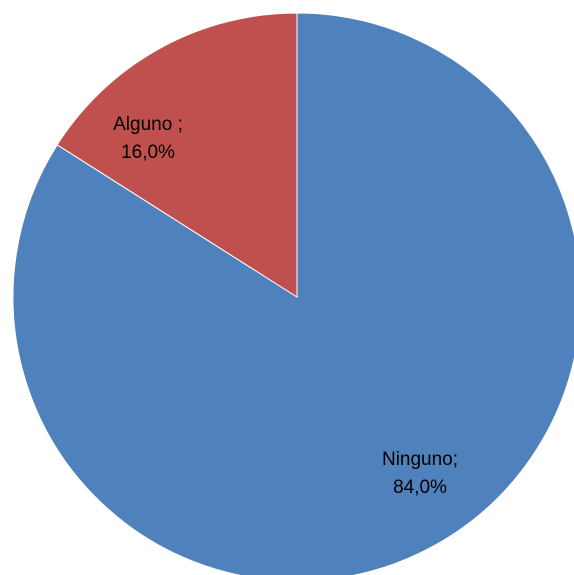 This screenshot has width=574, height=575. I want to click on data-label-line: 16,0%, so click(148, 152).